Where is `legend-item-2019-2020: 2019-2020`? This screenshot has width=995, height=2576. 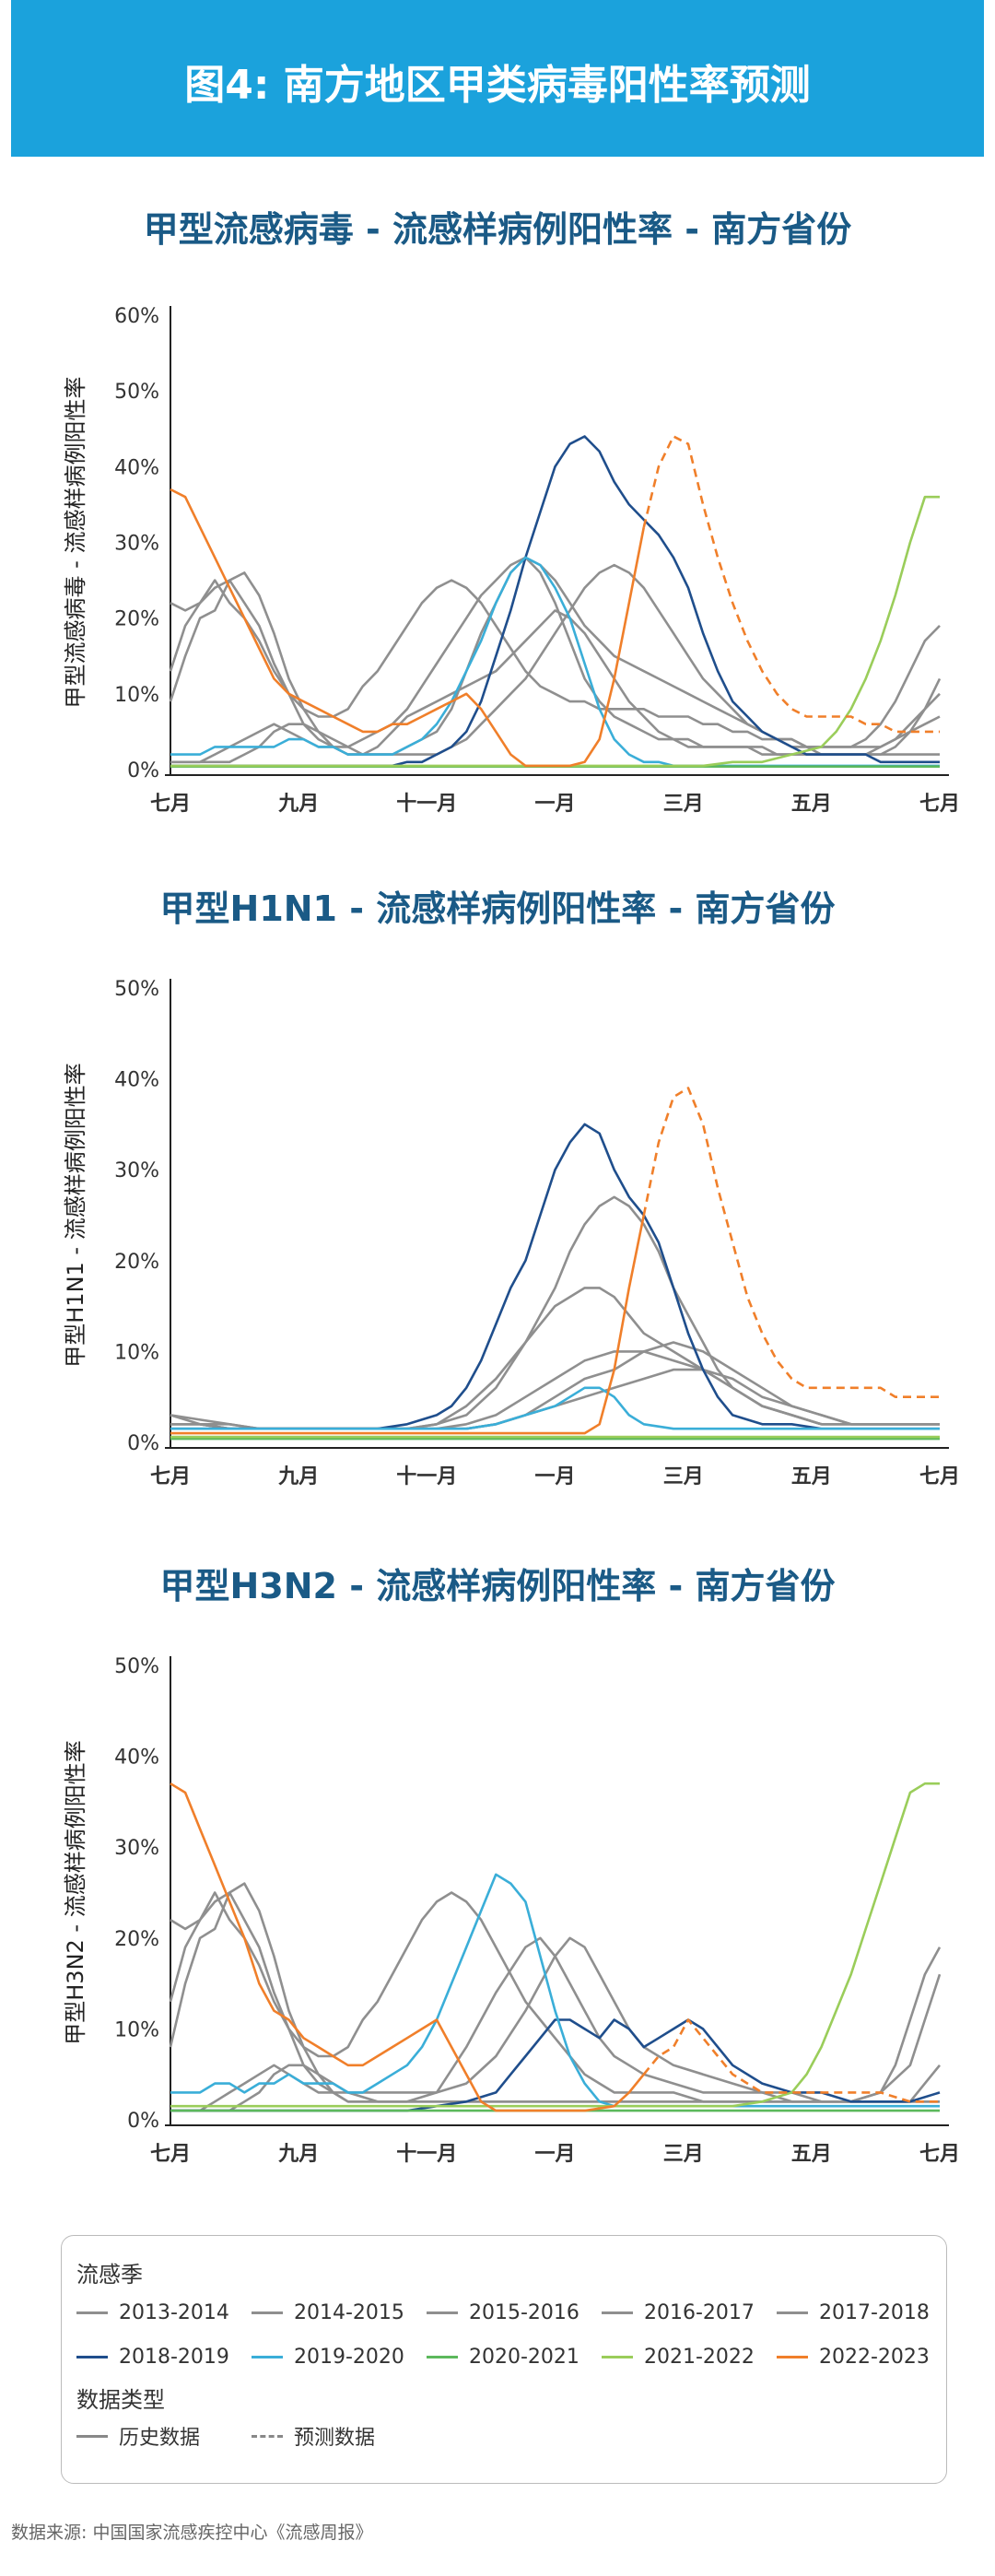 legend-item-2019-2020: 2019-2020 is located at coordinates (328, 2356).